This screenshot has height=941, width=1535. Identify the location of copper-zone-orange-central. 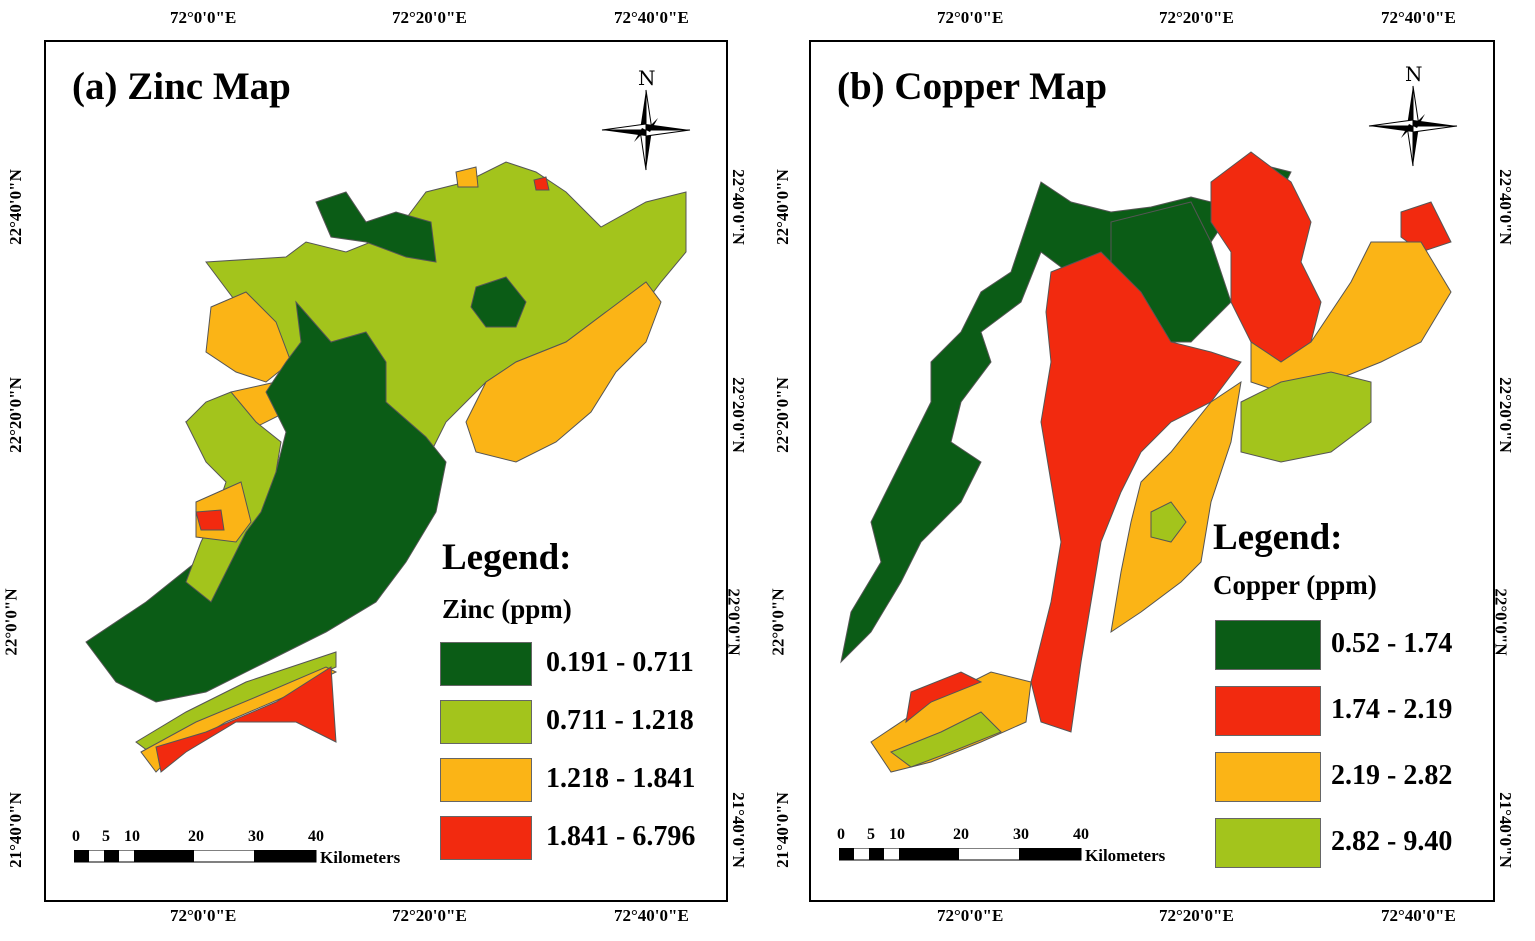
(1176, 507).